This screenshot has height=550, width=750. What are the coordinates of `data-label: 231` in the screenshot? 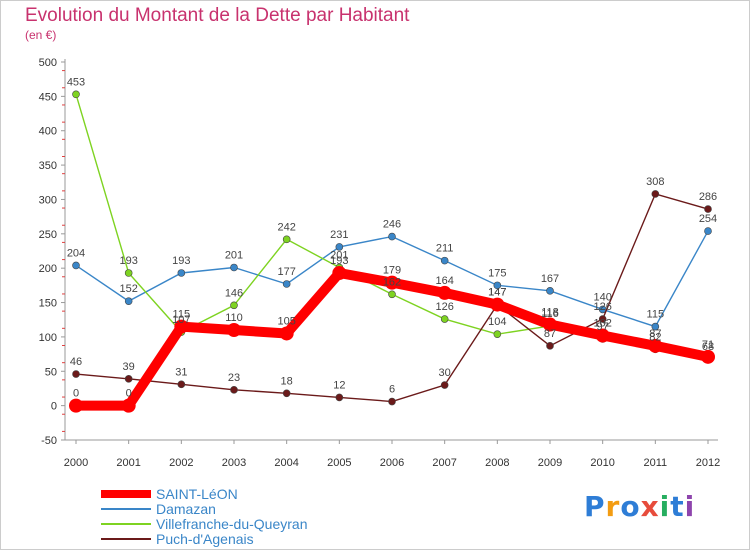 It's located at (339, 235).